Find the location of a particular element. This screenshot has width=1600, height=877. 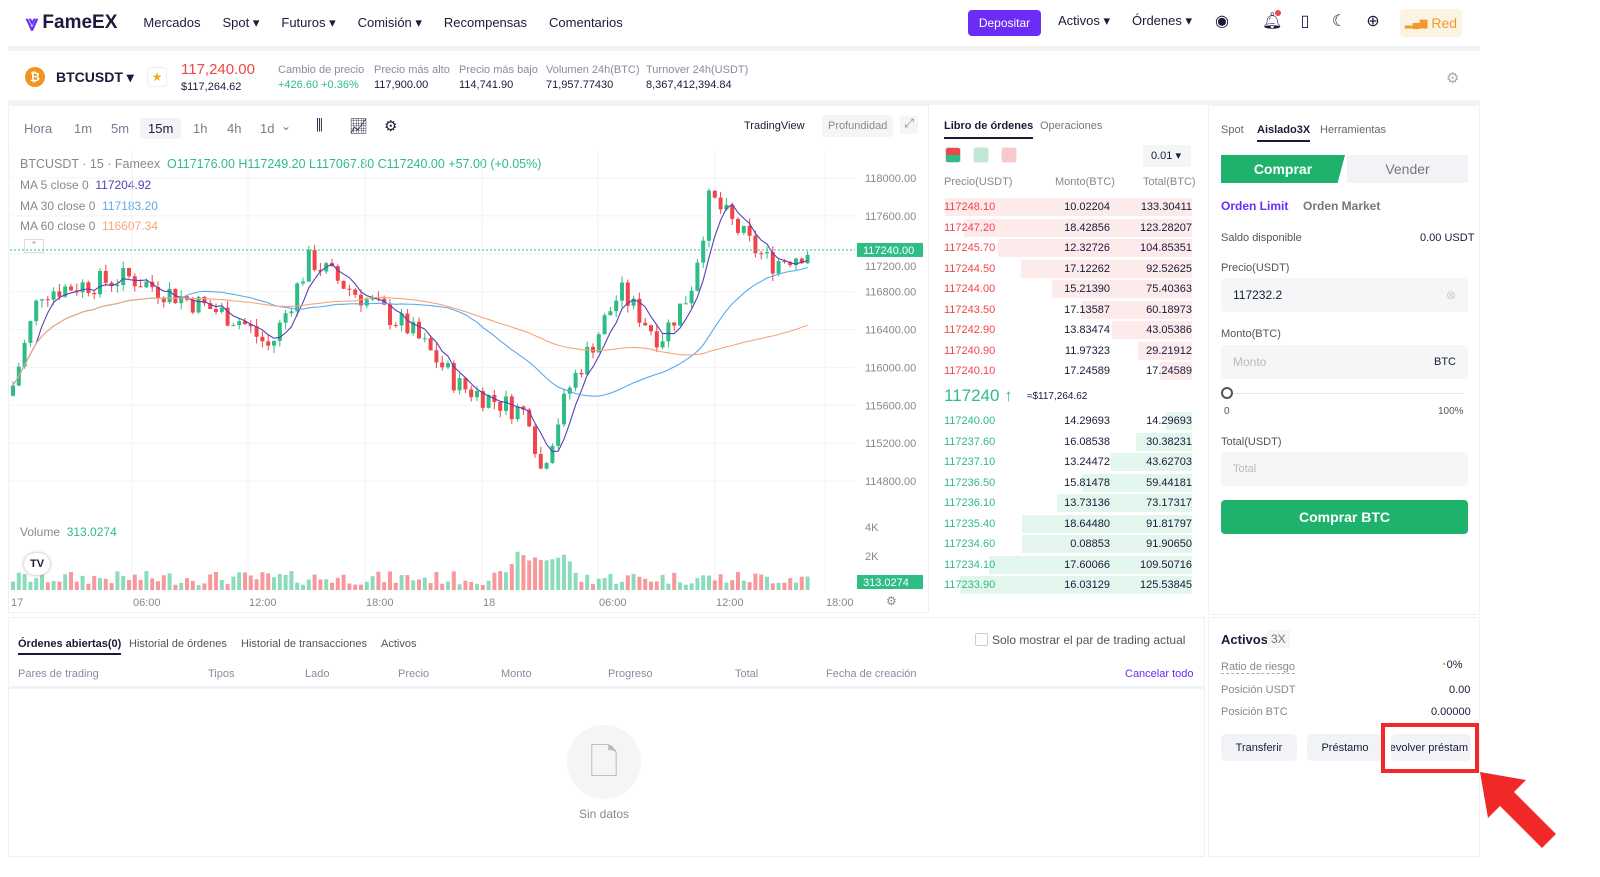

ask-row: 117247.20 18.42856 123.28207 is located at coordinates (1068, 228).